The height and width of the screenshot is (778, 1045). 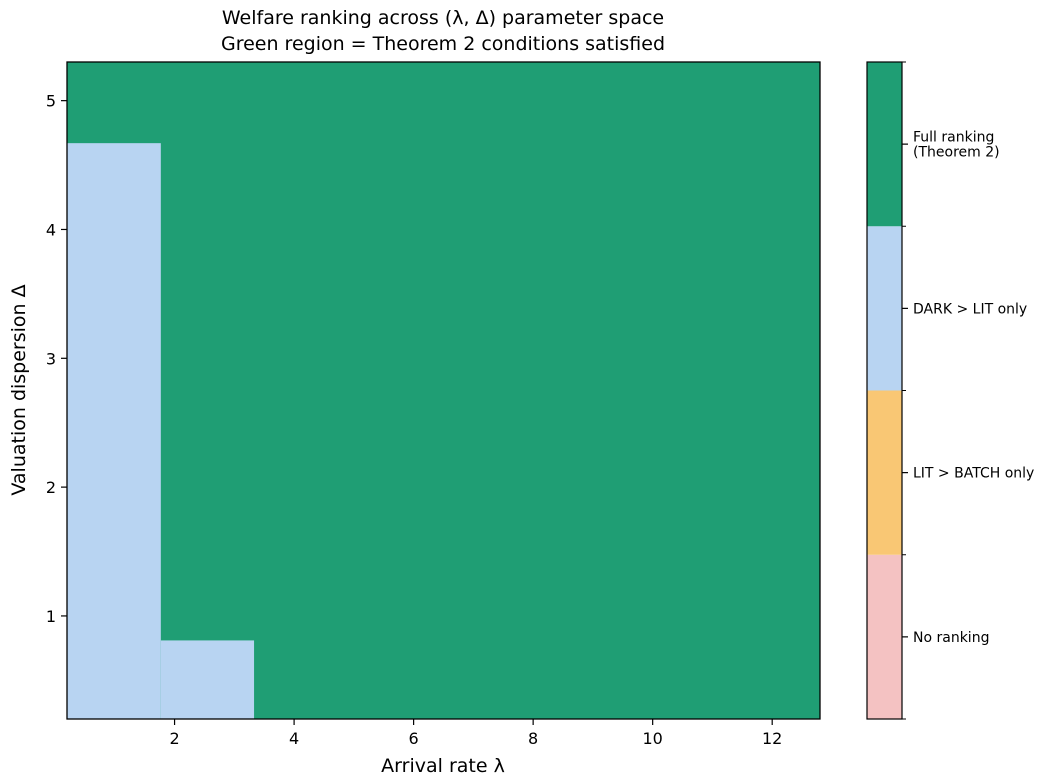 I want to click on x-tick-label: 8, so click(x=533, y=738).